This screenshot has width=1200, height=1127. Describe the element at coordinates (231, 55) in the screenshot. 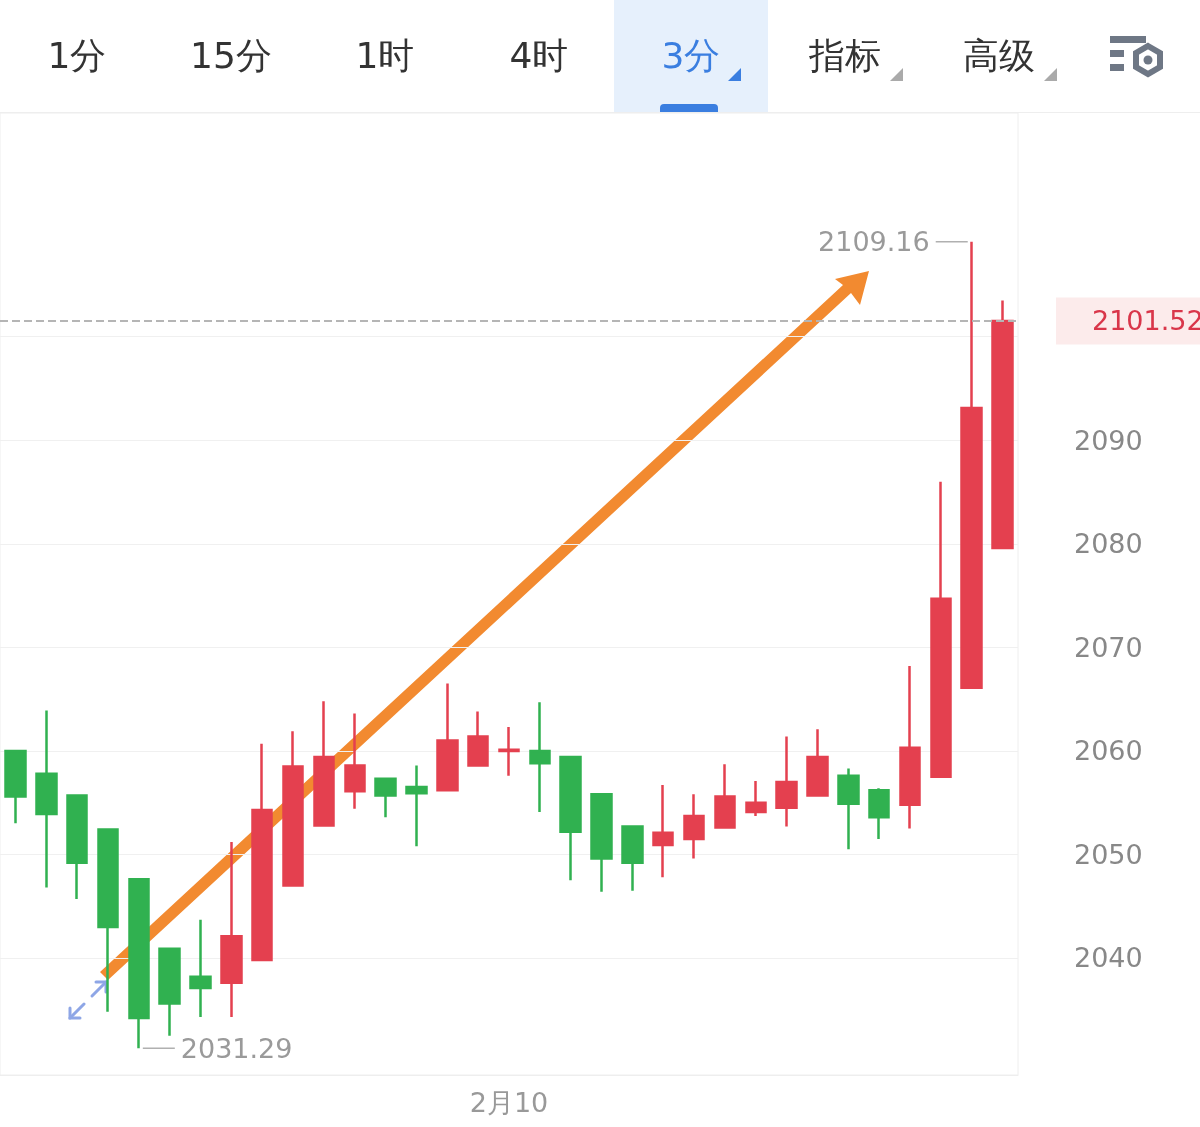

I see `text: 15分` at that location.